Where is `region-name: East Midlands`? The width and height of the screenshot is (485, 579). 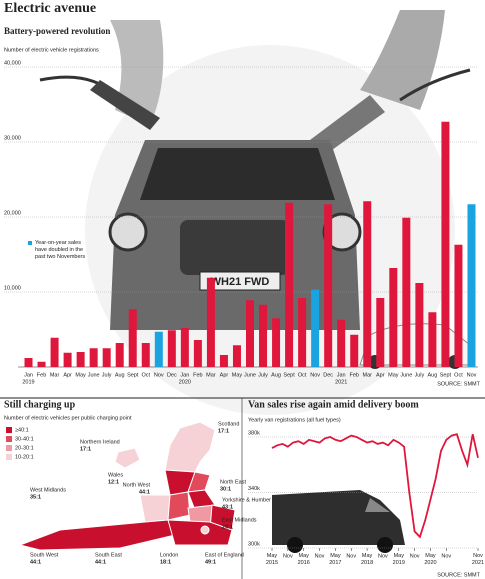
region-name: East Midlands is located at coordinates (239, 520).